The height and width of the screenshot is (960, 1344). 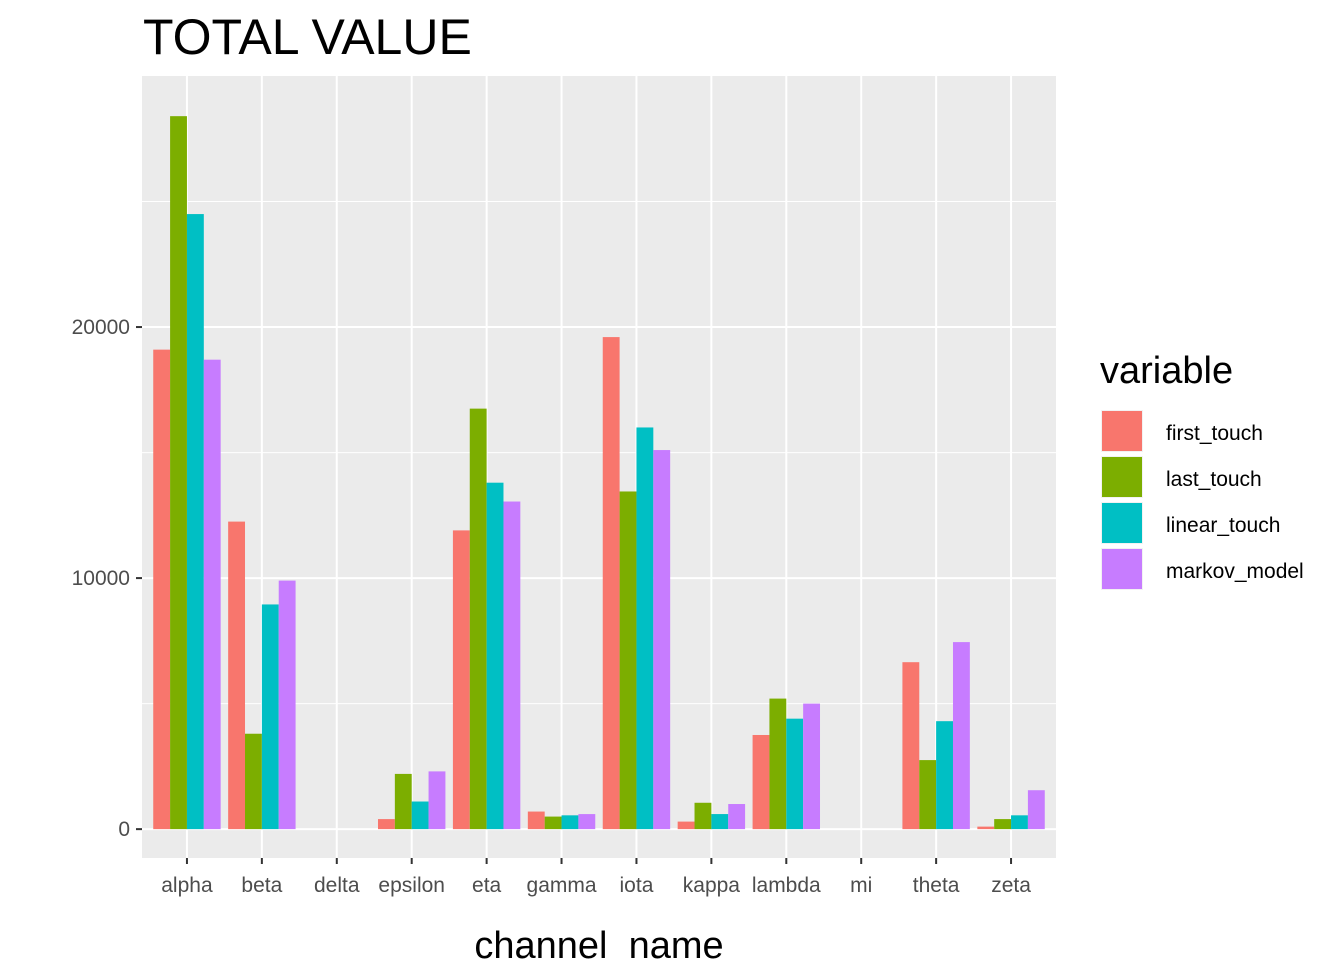 What do you see at coordinates (420, 815) in the screenshot?
I see `bar-linear_touch-epsilon` at bounding box center [420, 815].